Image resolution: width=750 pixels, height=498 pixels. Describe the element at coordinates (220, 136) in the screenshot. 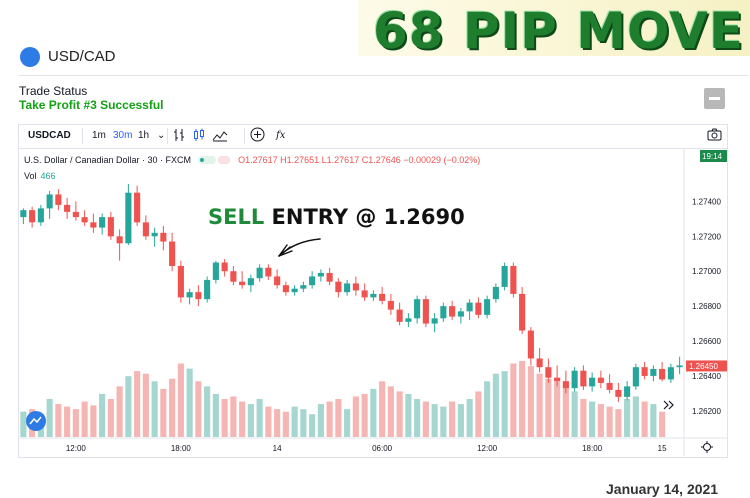

I see `area-chart-icon` at that location.